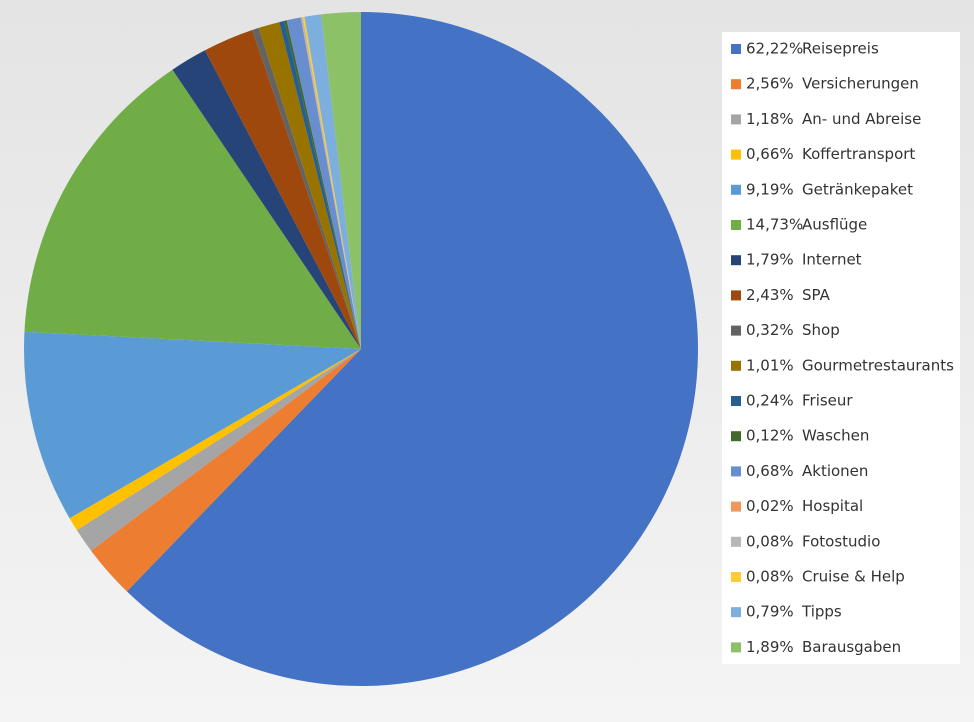 This screenshot has width=974, height=722. Describe the element at coordinates (834, 225) in the screenshot. I see `legend-label: Ausflüge` at that location.